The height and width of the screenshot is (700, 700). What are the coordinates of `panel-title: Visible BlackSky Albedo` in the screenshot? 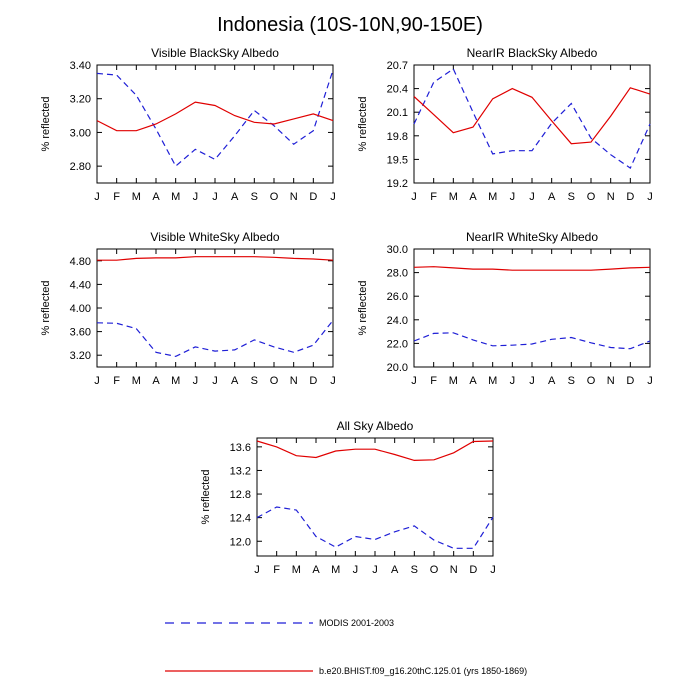 It's located at (215, 53).